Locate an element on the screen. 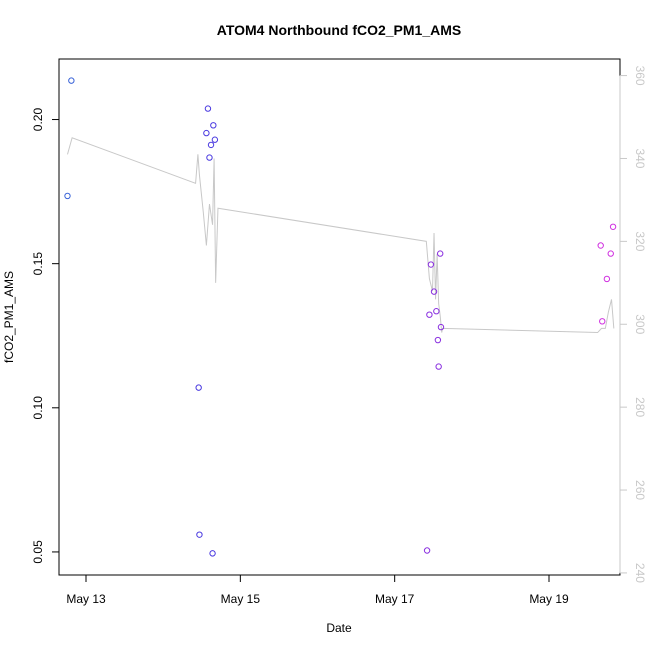  x-tick-label-4: May 19 is located at coordinates (549, 599).